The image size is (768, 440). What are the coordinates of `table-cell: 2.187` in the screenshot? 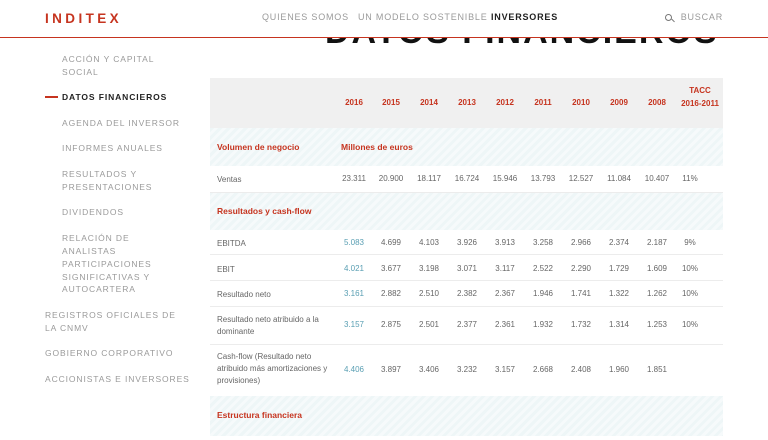 It's located at (657, 242).